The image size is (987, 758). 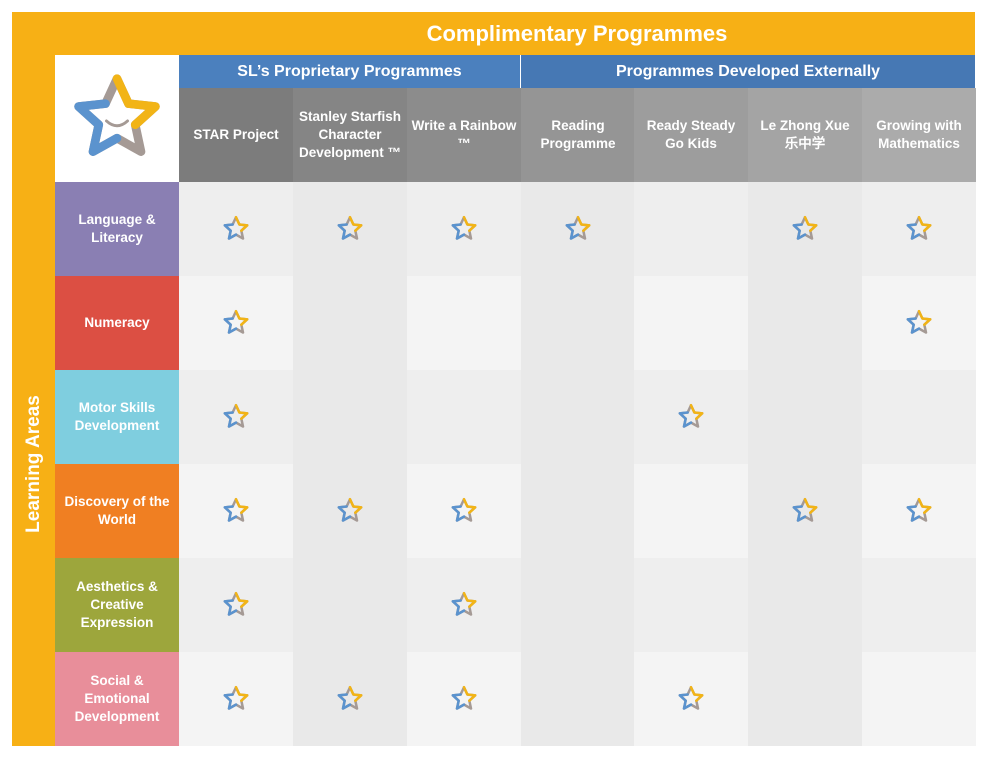 I want to click on group-header-external: Programmes Developed Externally, so click(x=748, y=71).